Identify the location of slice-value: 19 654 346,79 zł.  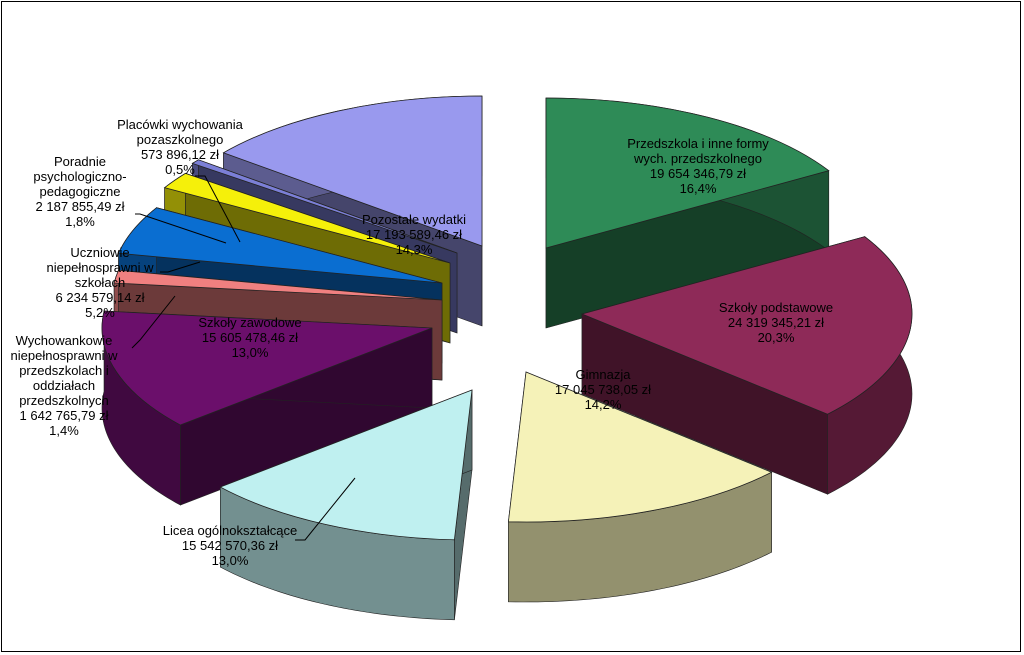
(698, 173).